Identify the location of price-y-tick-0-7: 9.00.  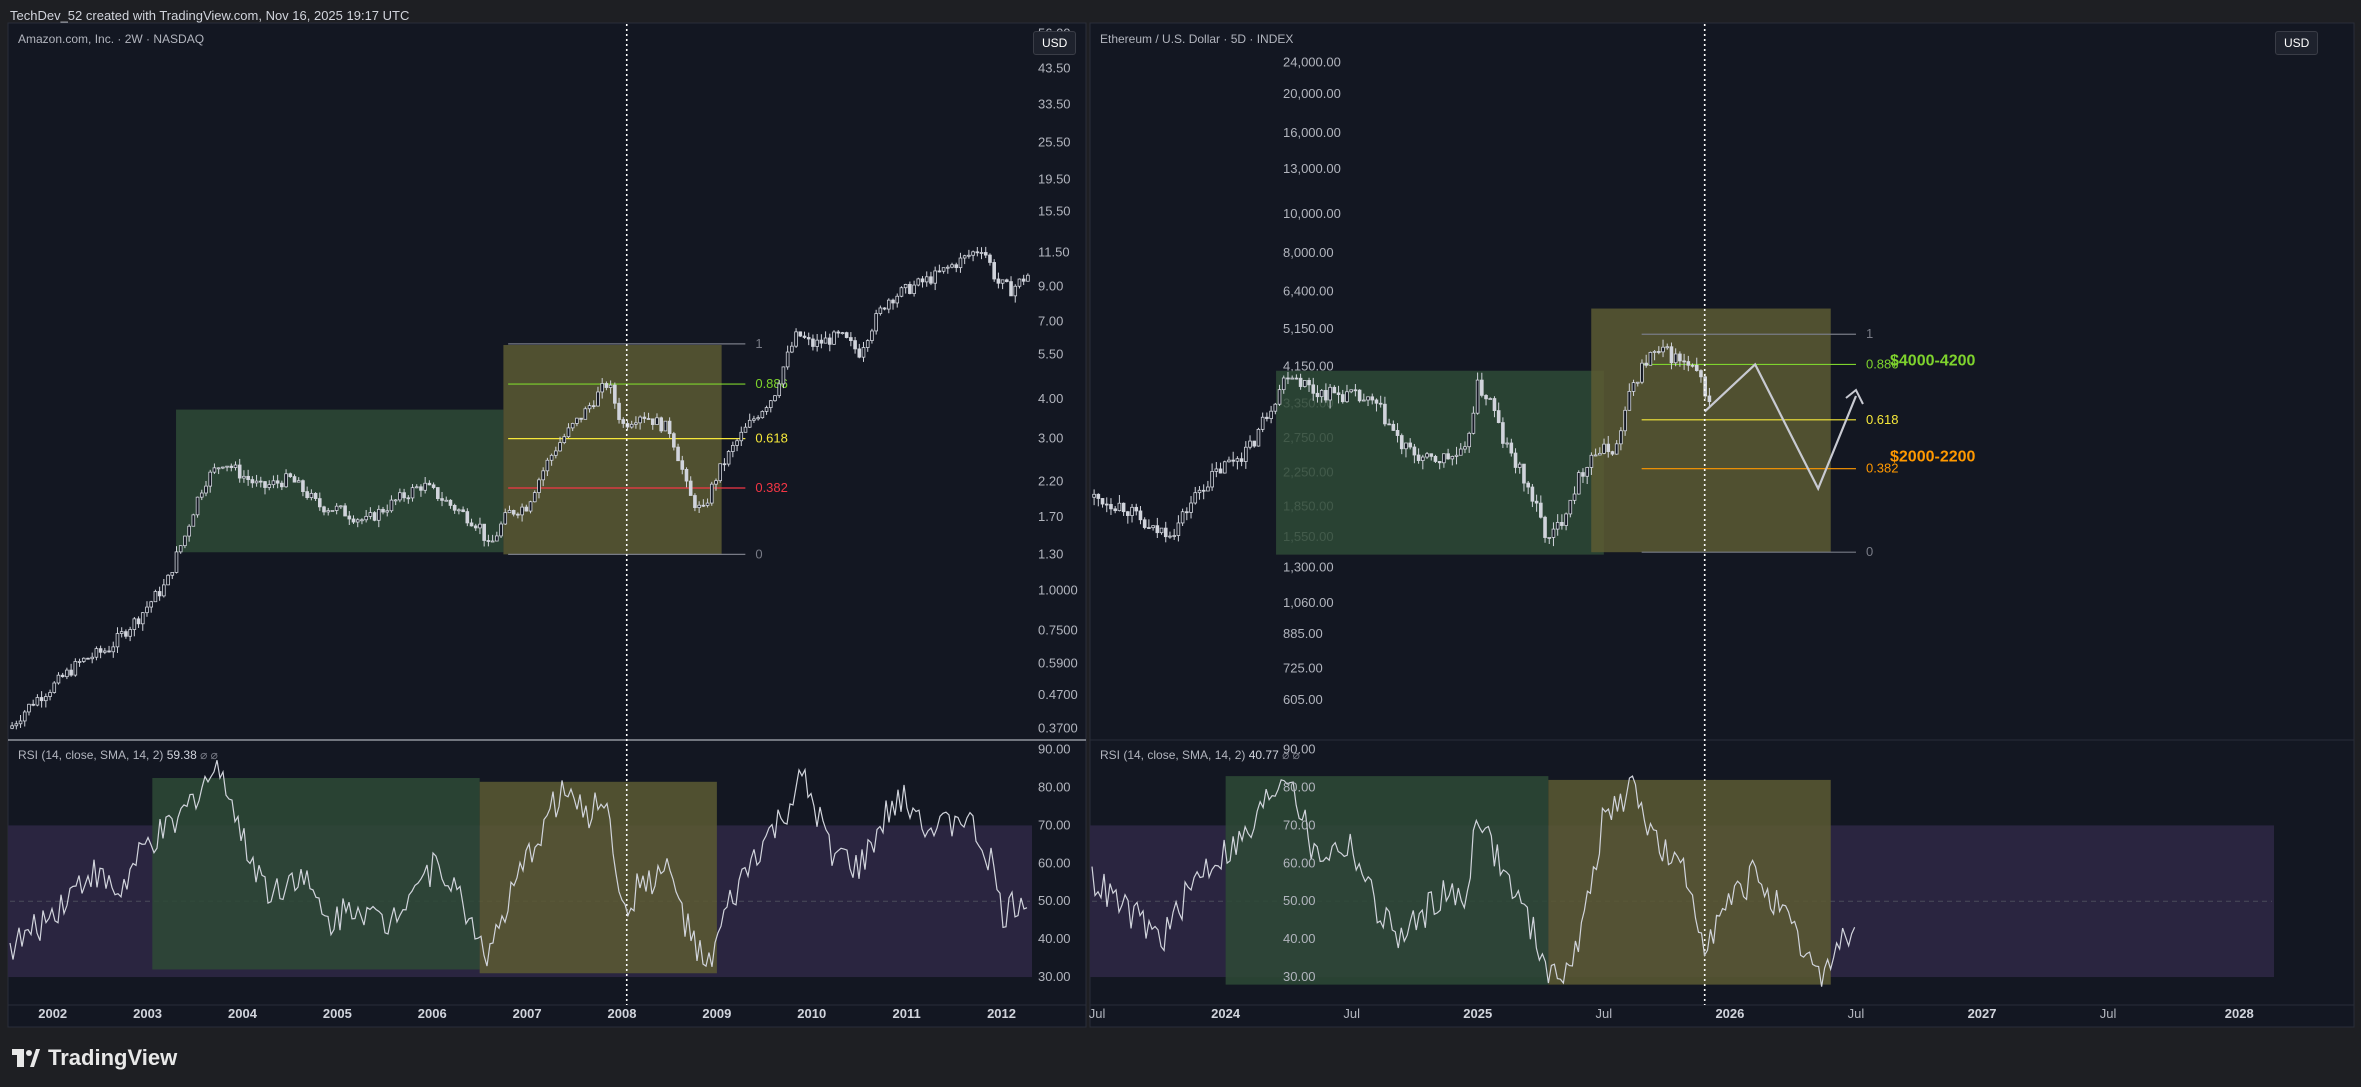
(1050, 286).